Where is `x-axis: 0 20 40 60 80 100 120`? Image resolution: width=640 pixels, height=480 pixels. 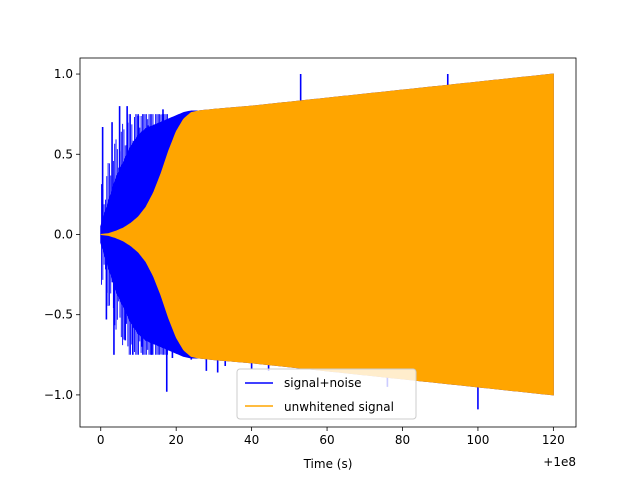
x-axis: 0 20 40 60 80 100 120 is located at coordinates (331, 437).